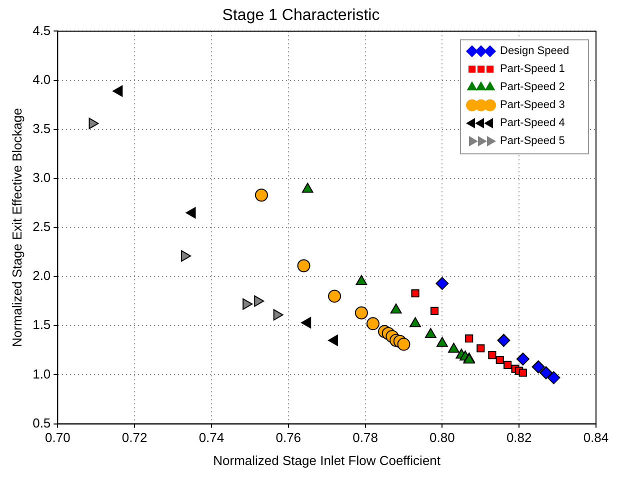 The width and height of the screenshot is (620, 477). Describe the element at coordinates (16, 227) in the screenshot. I see `y-axis-title: Normalized Stage Exit Effective Blockage` at that location.